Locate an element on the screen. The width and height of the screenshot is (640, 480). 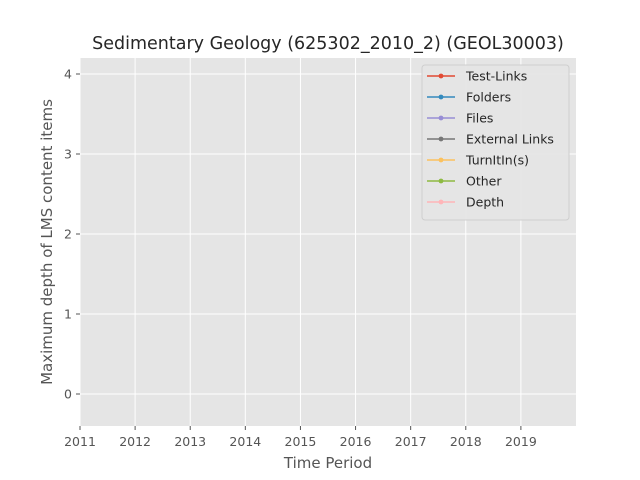
legend-label: TurnItIn(s) is located at coordinates (497, 160).